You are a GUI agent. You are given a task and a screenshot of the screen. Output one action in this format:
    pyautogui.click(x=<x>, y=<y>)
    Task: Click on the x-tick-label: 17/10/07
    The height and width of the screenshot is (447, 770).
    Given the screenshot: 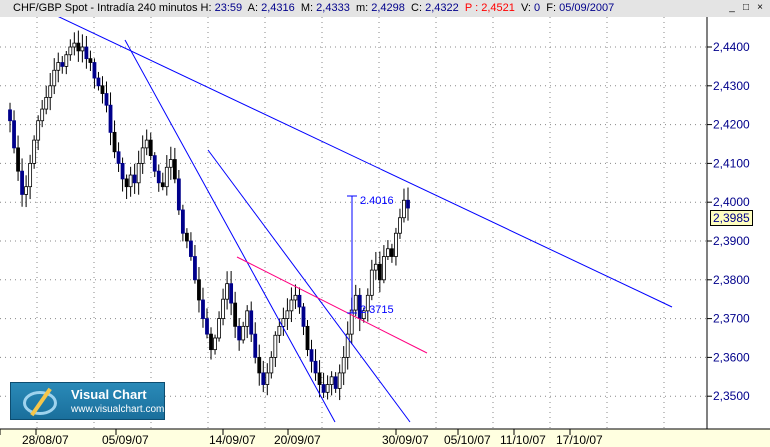 What is the action you would take?
    pyautogui.click(x=579, y=440)
    